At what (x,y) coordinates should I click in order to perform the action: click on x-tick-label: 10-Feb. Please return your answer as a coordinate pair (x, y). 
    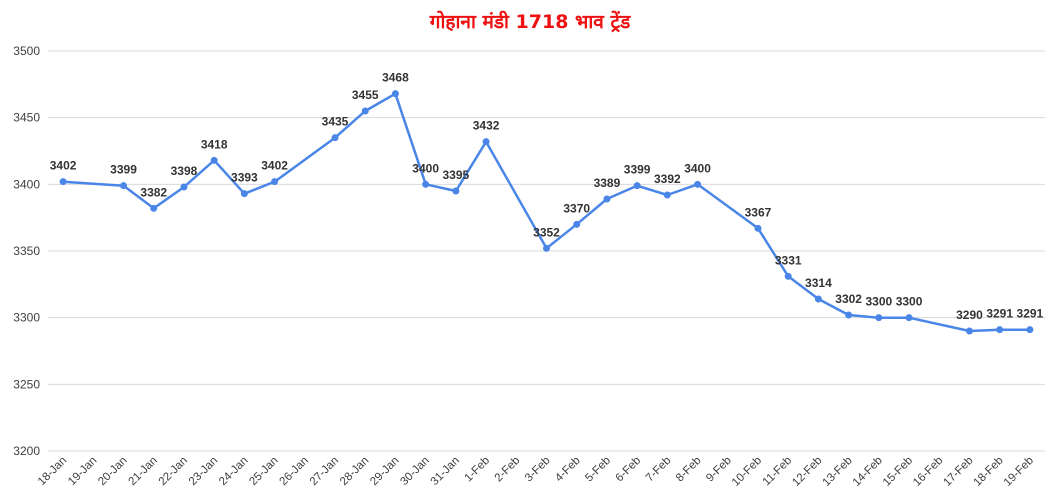
    Looking at the image, I should click on (747, 472).